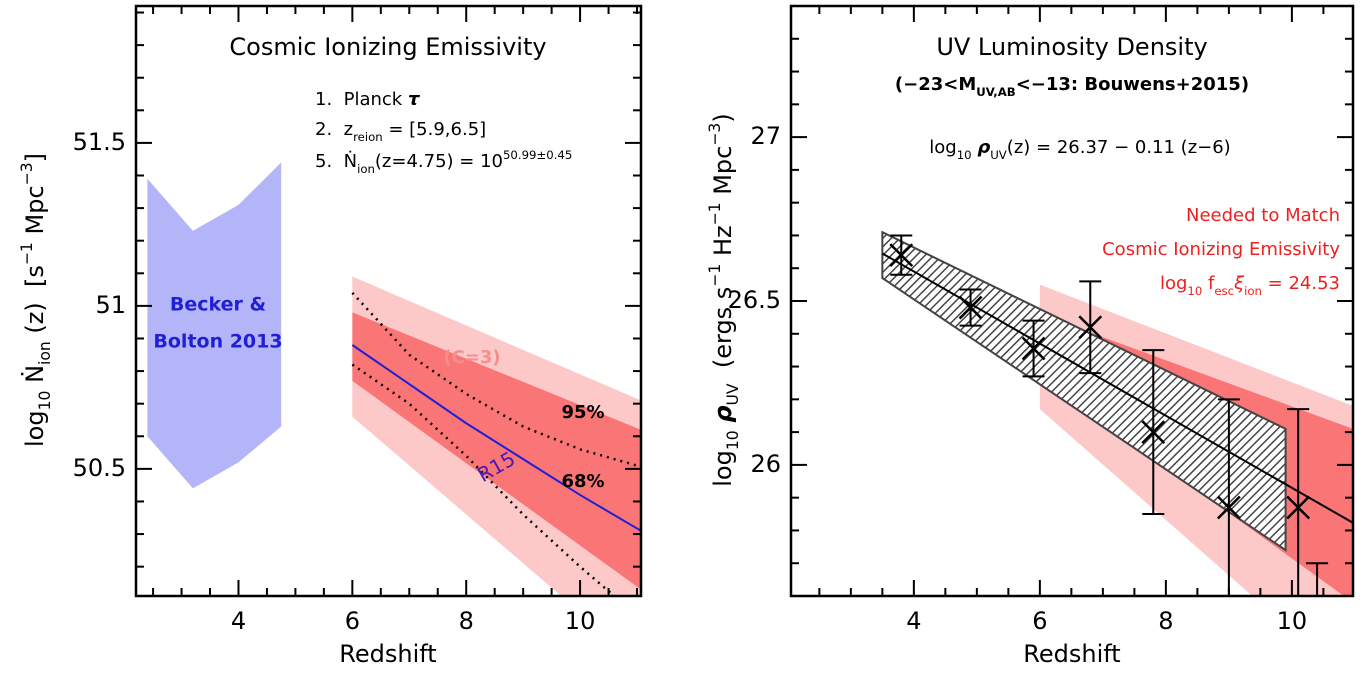  Describe the element at coordinates (765, 136) in the screenshot. I see `y-tick-label: 27` at that location.